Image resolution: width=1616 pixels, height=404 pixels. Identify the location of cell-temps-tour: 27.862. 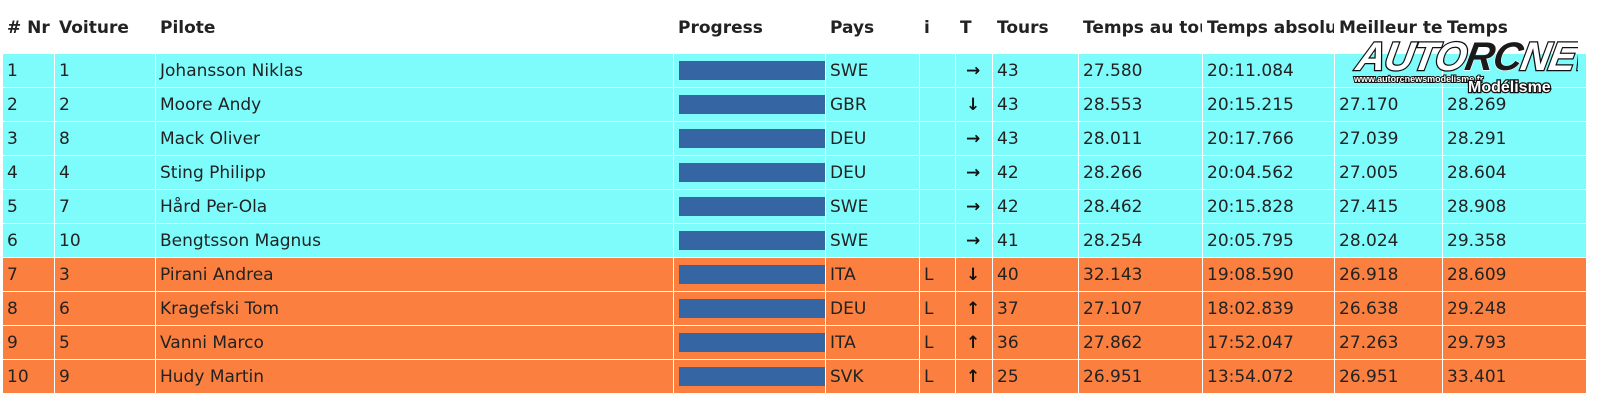
(1140, 342).